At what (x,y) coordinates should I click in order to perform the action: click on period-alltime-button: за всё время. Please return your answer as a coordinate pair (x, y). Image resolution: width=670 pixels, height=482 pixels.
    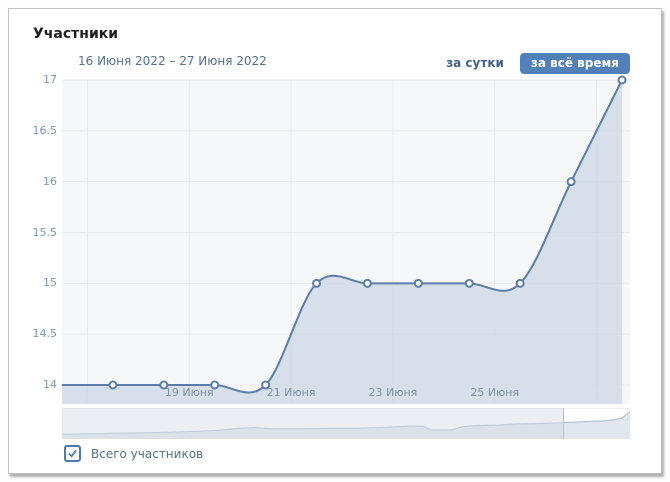
    Looking at the image, I should click on (574, 63).